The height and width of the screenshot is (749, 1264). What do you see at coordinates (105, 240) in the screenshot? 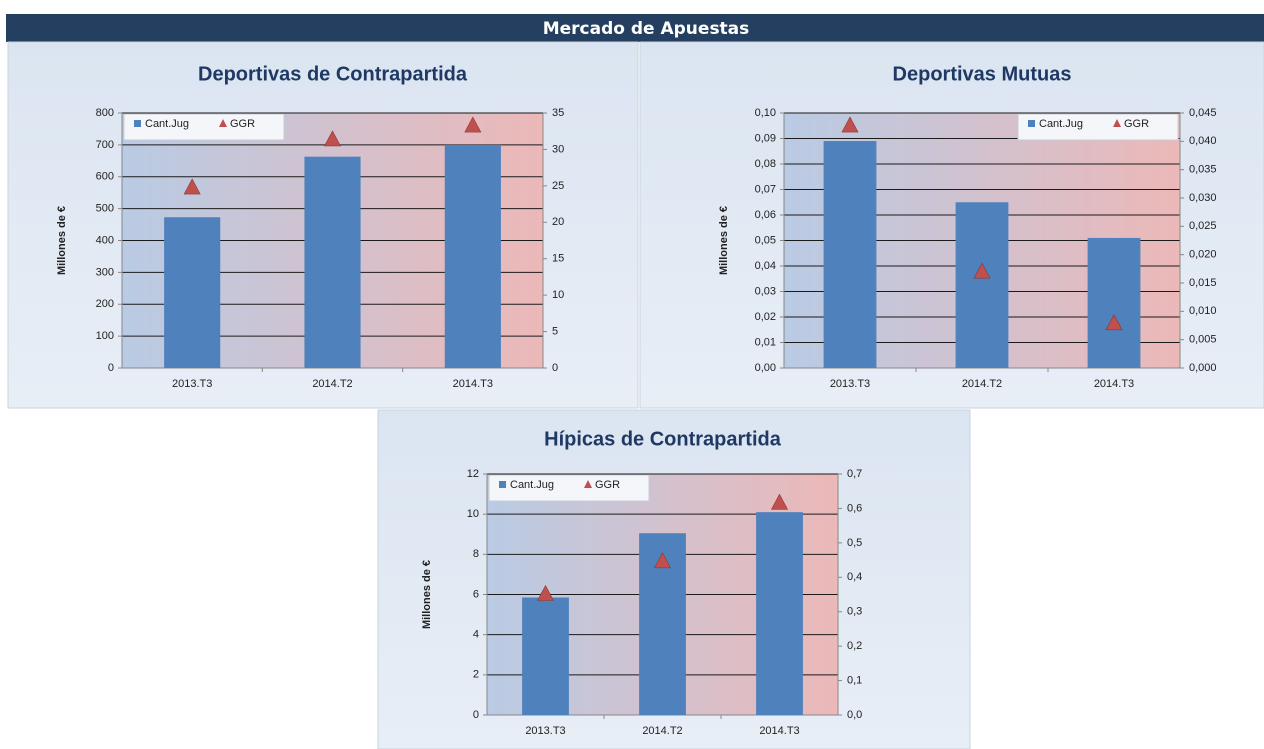
I see `y-tick-label: 400` at bounding box center [105, 240].